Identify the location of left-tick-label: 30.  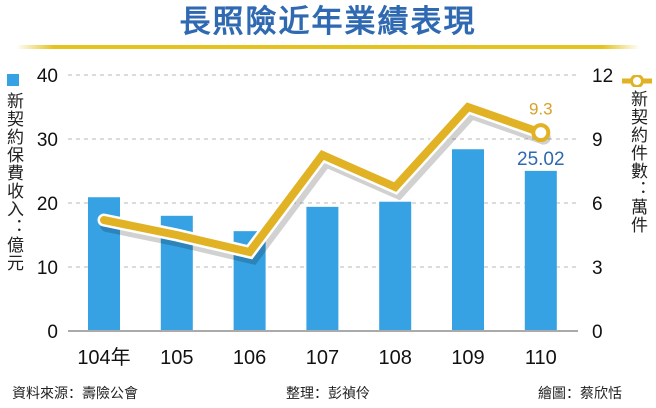
(47, 140).